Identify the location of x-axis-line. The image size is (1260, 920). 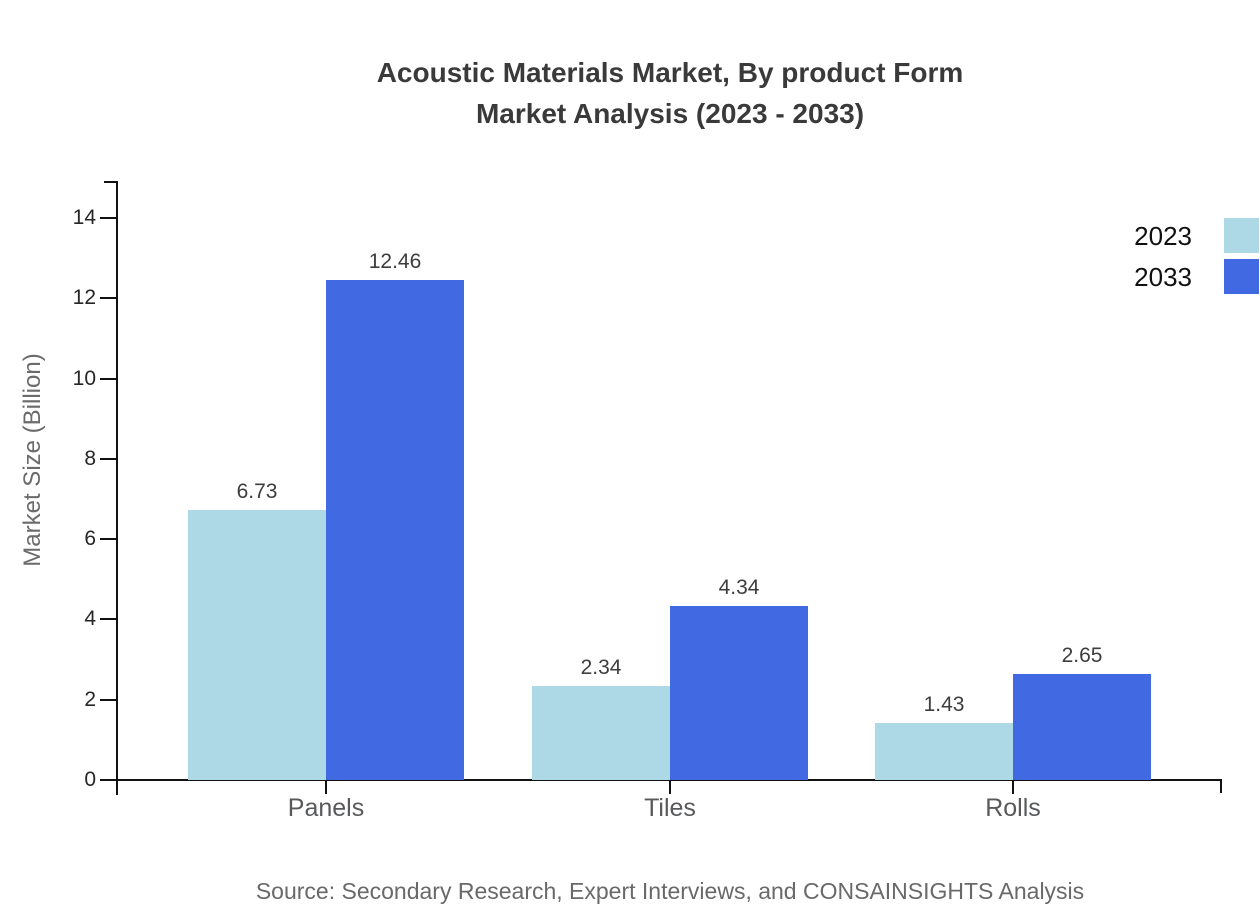
(661, 780).